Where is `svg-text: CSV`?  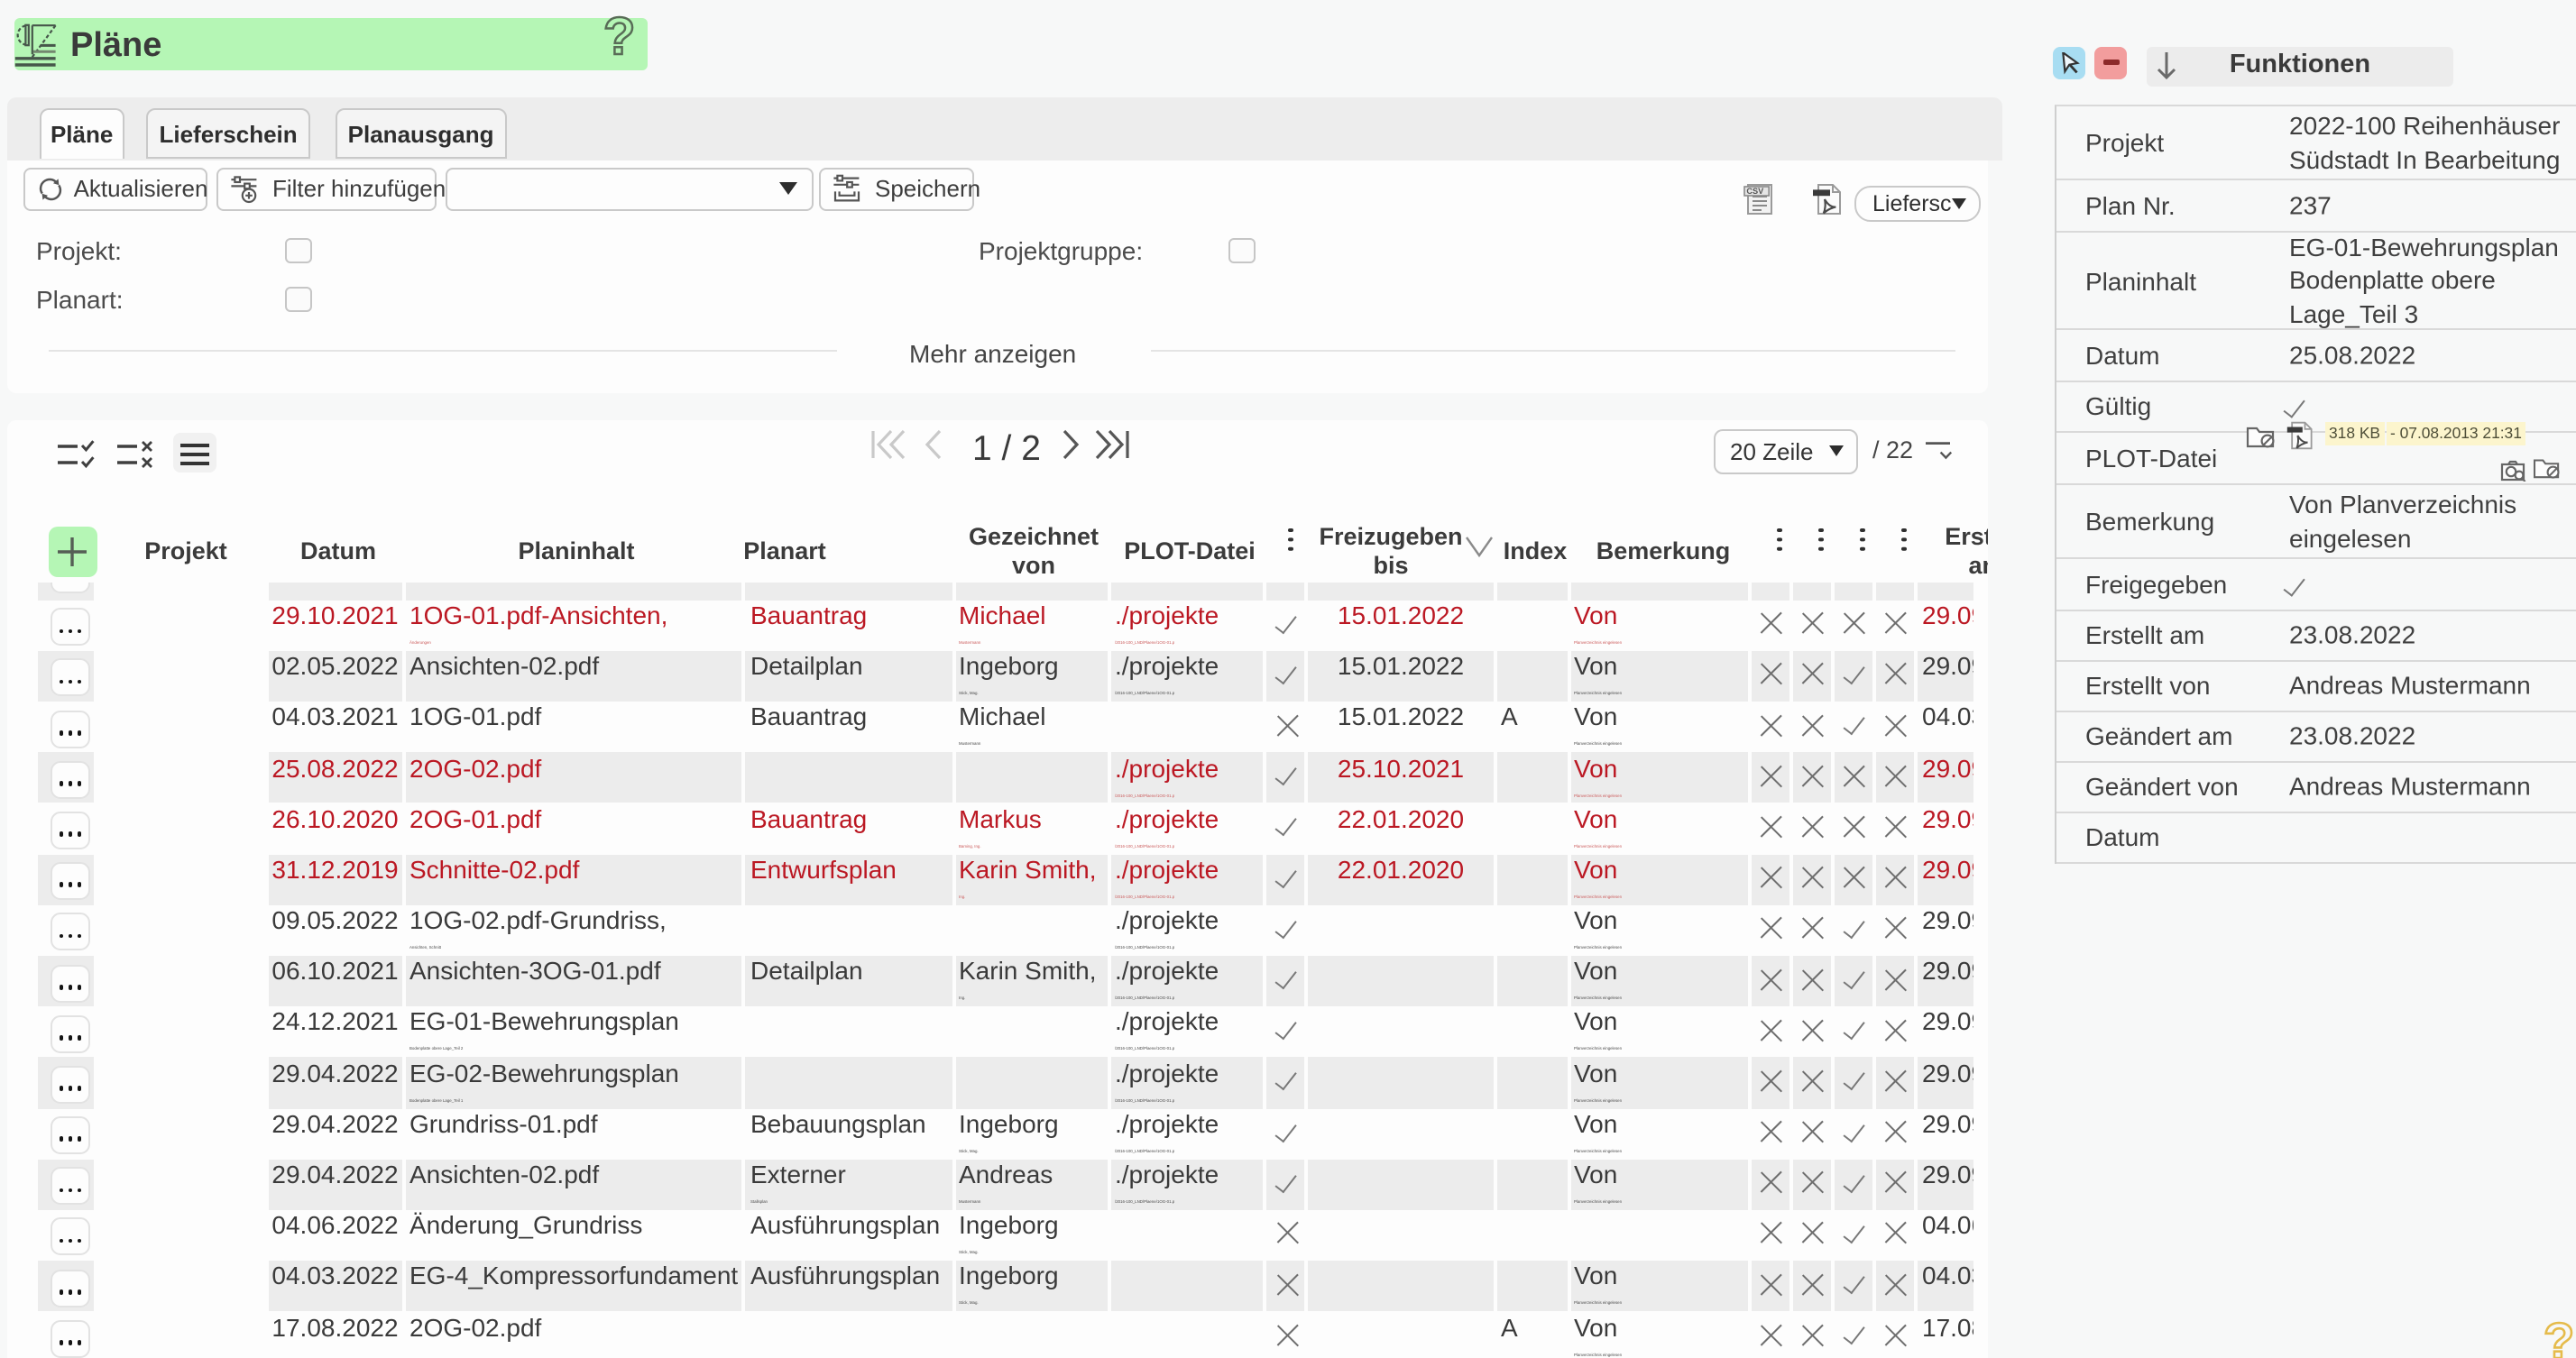
svg-text: CSV is located at coordinates (1755, 193).